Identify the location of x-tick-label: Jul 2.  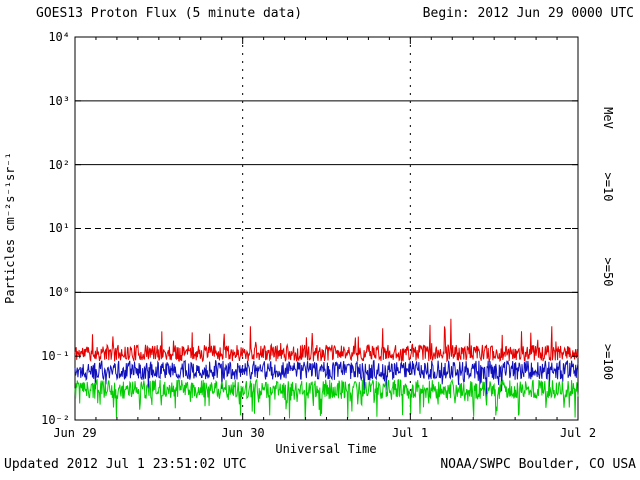
(578, 433).